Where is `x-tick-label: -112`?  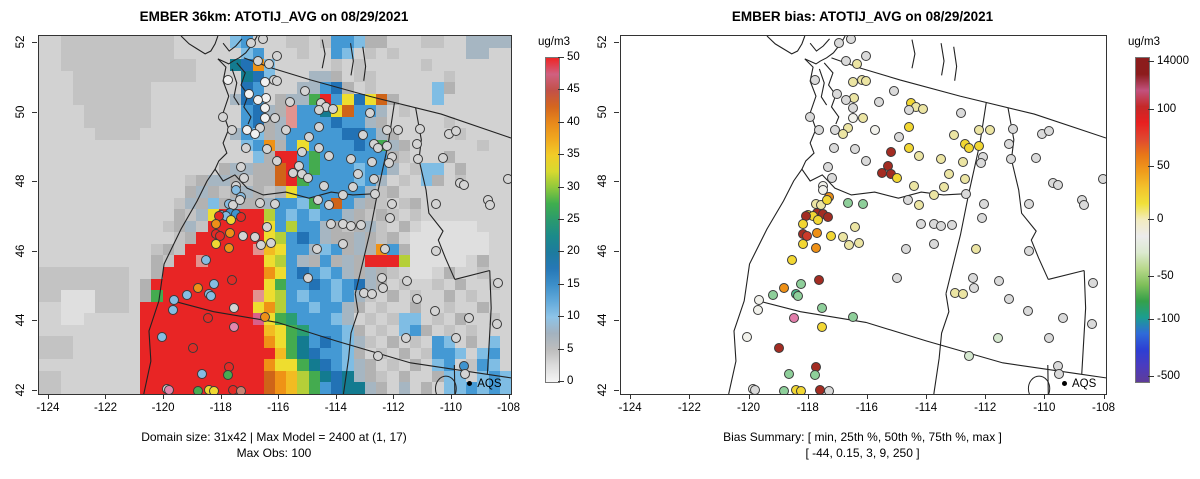
x-tick-label: -112 is located at coordinates (985, 408).